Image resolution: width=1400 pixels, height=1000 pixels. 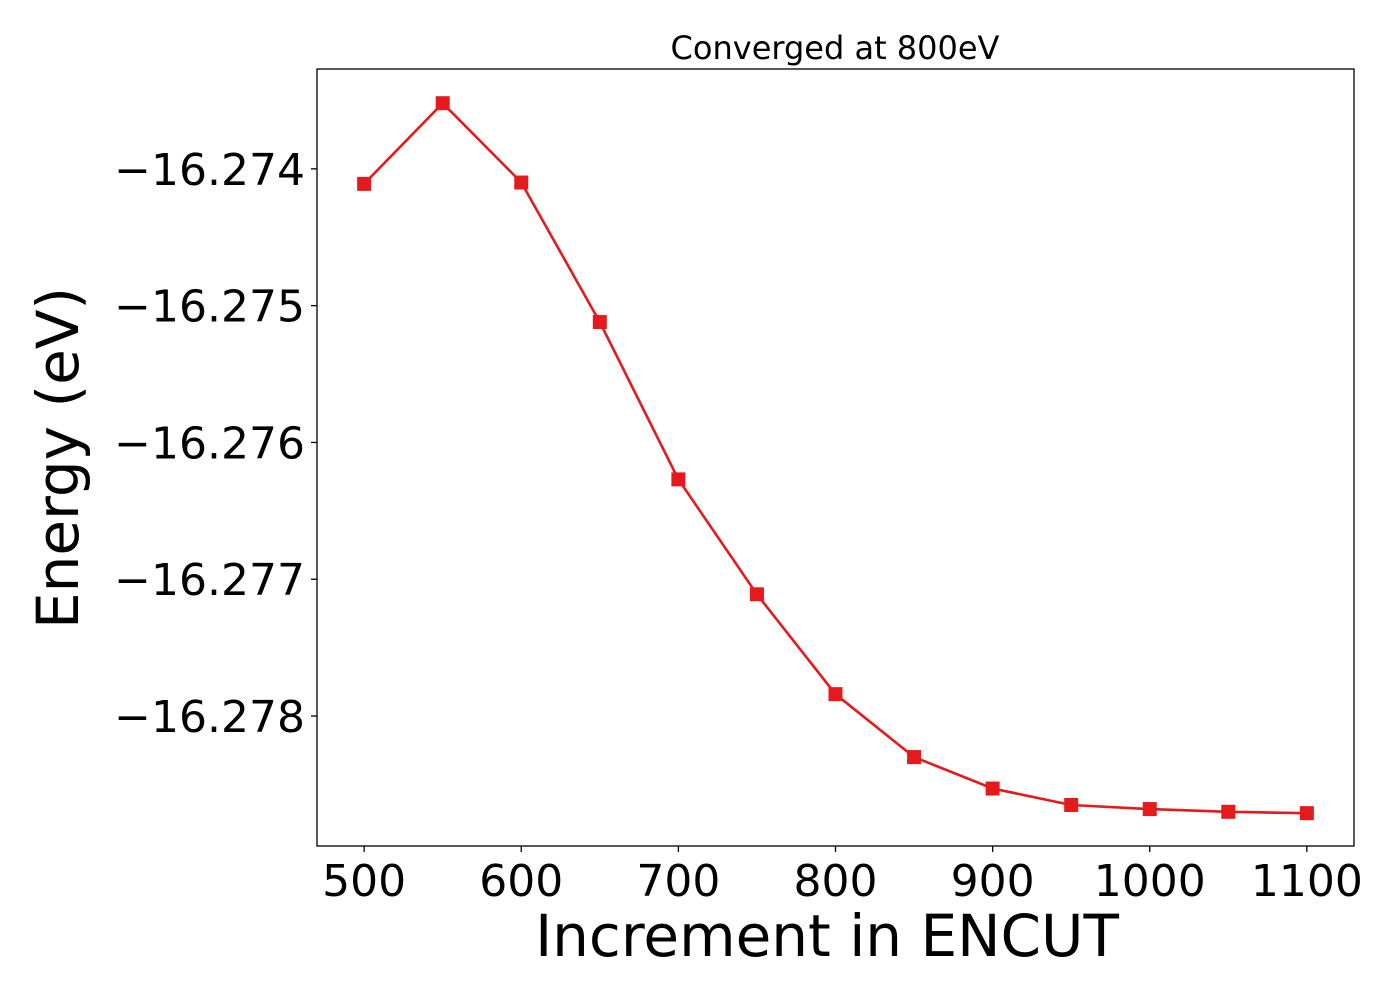 I want to click on y-tick-label: −16.275, so click(x=209, y=307).